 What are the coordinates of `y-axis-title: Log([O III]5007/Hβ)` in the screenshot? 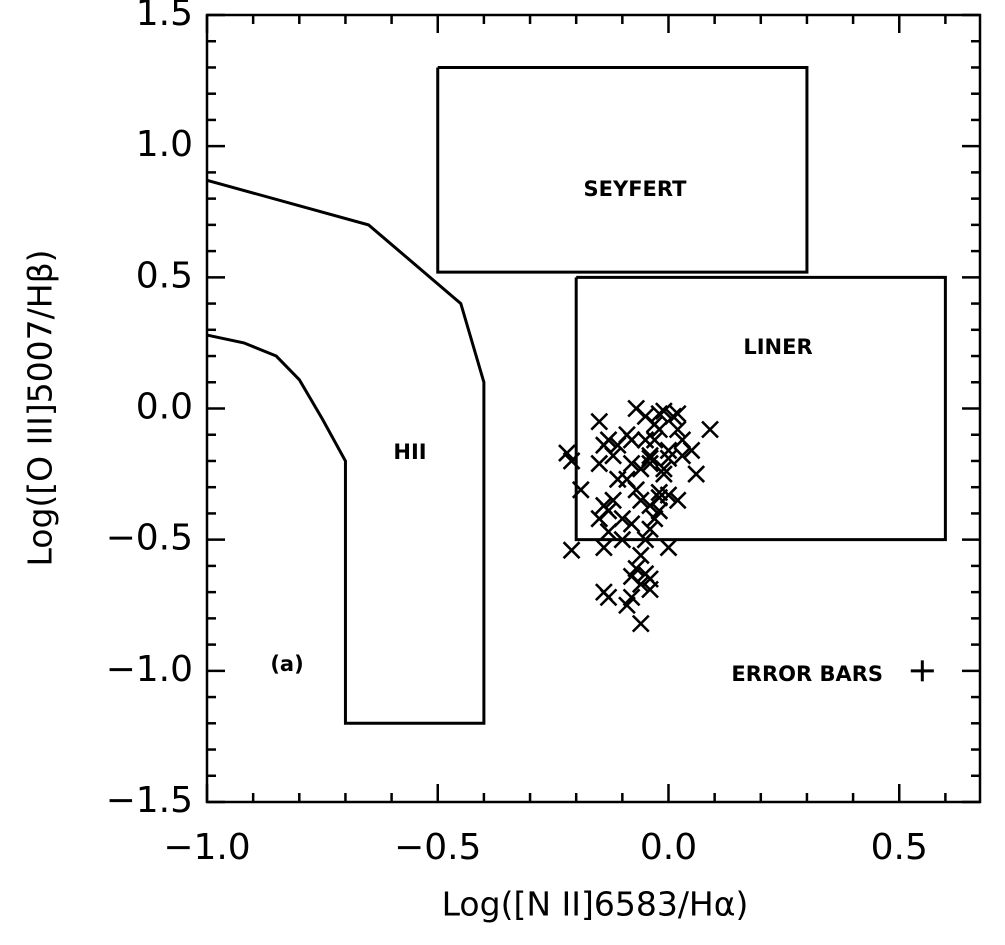 It's located at (40, 407).